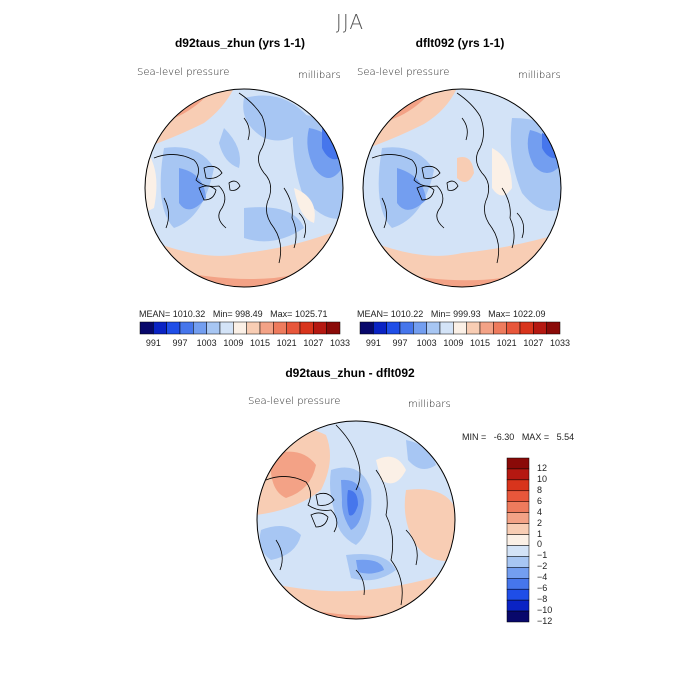 This screenshot has height=700, width=700. I want to click on min-value: 998.49, so click(249, 314).